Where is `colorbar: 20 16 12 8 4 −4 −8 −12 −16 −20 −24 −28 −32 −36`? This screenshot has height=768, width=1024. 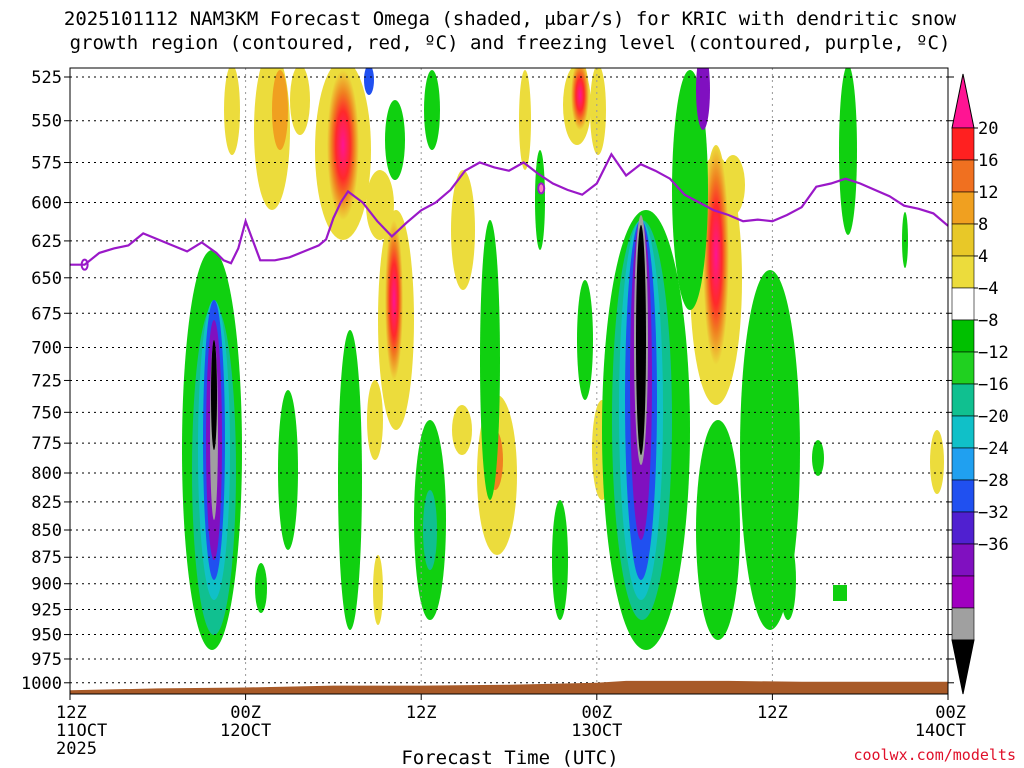
colorbar: 20 16 12 8 4 −4 −8 −12 −16 −20 −24 −28 −32 −36 is located at coordinates (980, 384).